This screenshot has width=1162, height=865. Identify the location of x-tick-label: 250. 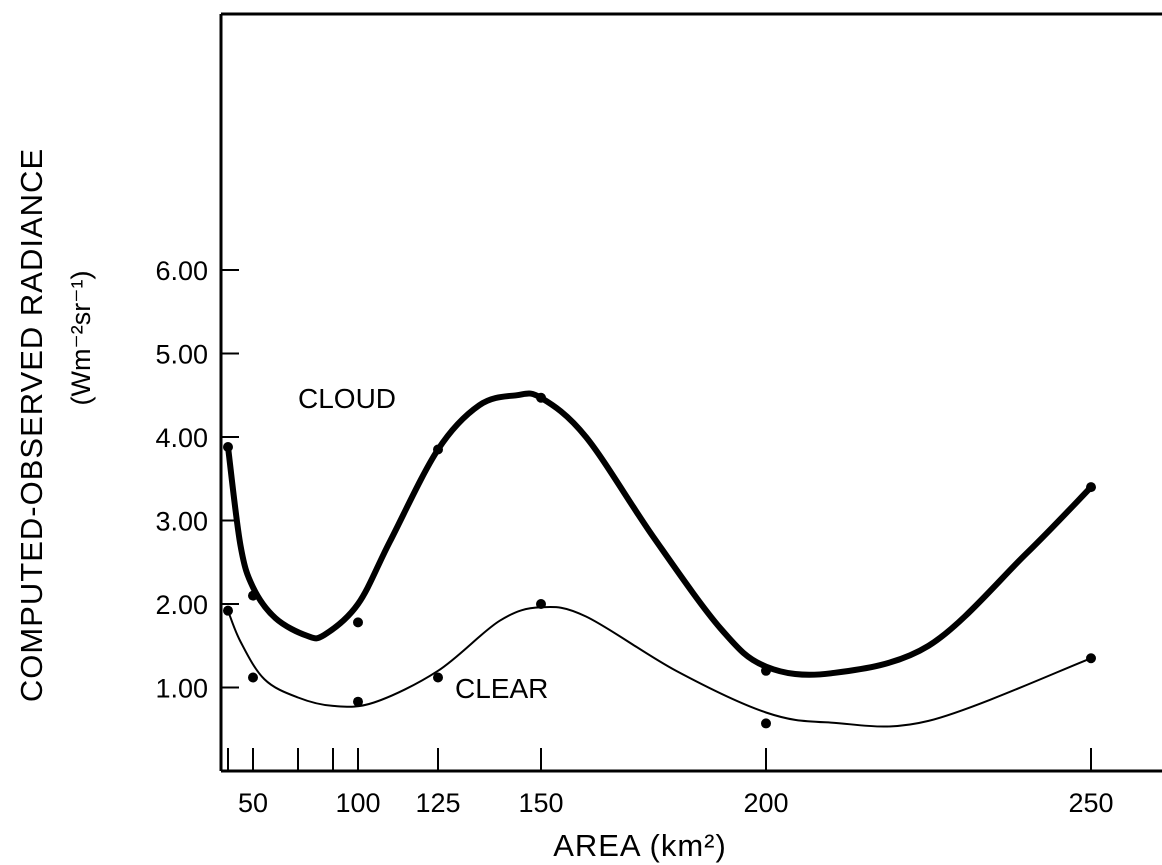
(1090, 803).